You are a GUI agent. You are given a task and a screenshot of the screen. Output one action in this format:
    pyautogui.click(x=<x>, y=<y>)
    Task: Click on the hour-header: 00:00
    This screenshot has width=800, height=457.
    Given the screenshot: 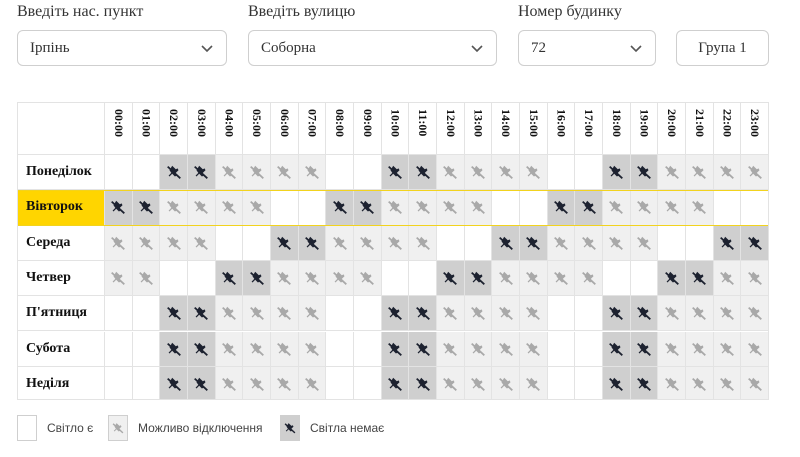 What is the action you would take?
    pyautogui.click(x=118, y=129)
    